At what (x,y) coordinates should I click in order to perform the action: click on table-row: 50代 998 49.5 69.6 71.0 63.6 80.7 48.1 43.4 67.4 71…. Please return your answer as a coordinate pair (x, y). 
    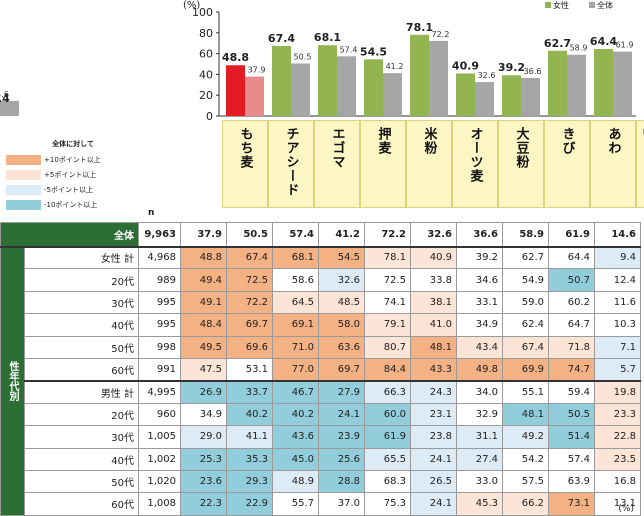
    Looking at the image, I should click on (321, 347).